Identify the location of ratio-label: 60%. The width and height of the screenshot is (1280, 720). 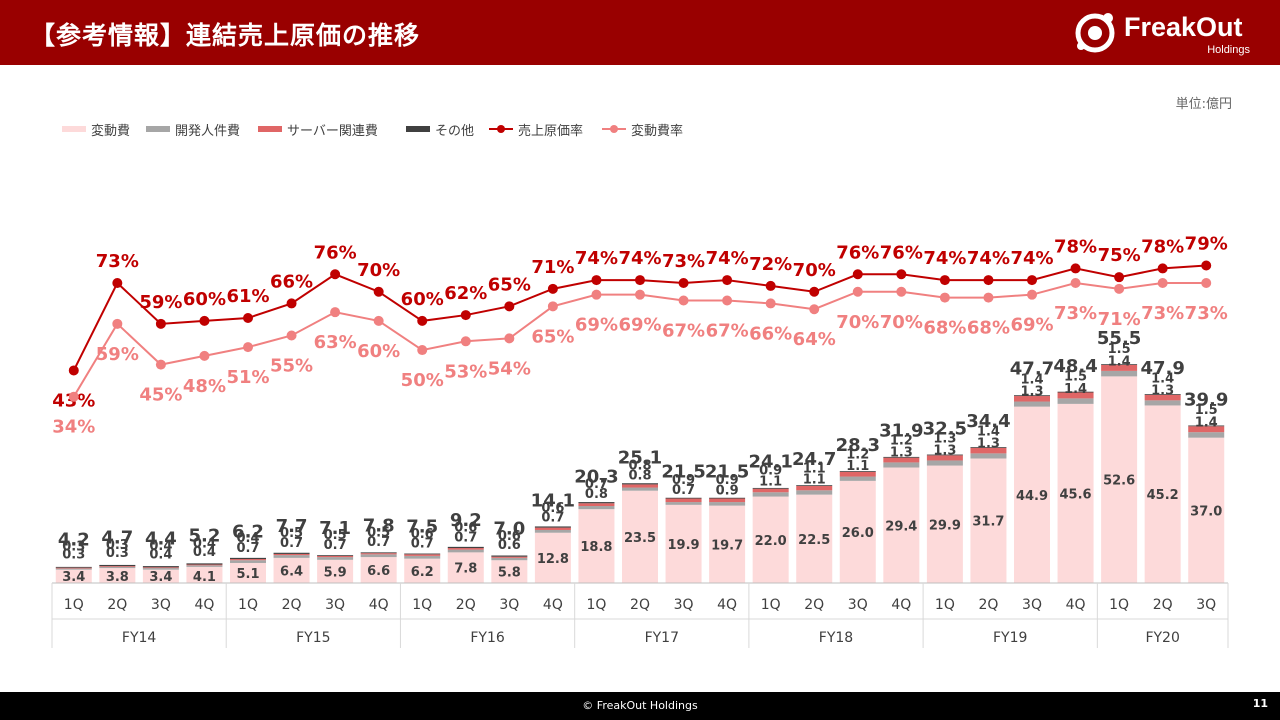
(204, 299).